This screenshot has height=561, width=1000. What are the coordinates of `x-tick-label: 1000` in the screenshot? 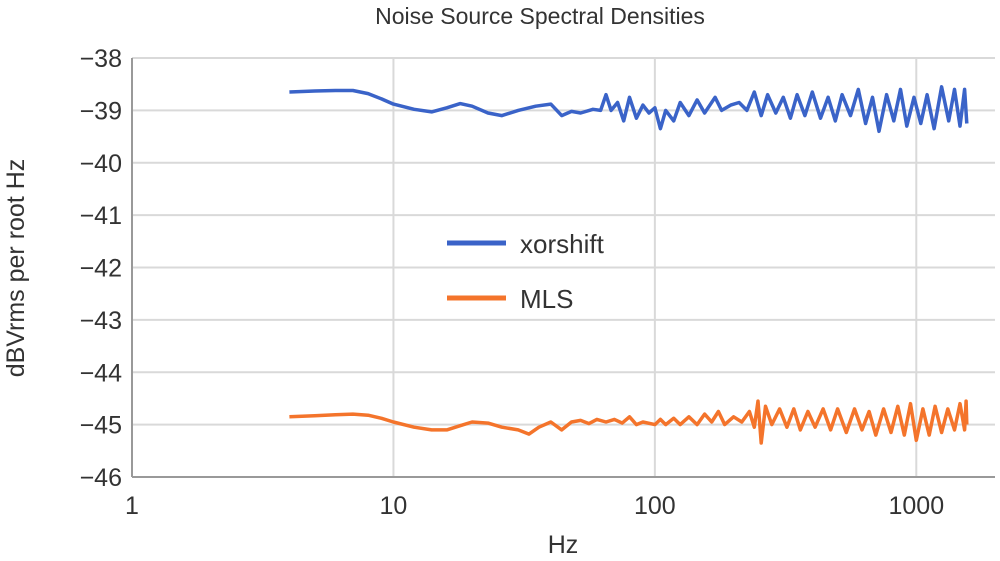 It's located at (916, 506).